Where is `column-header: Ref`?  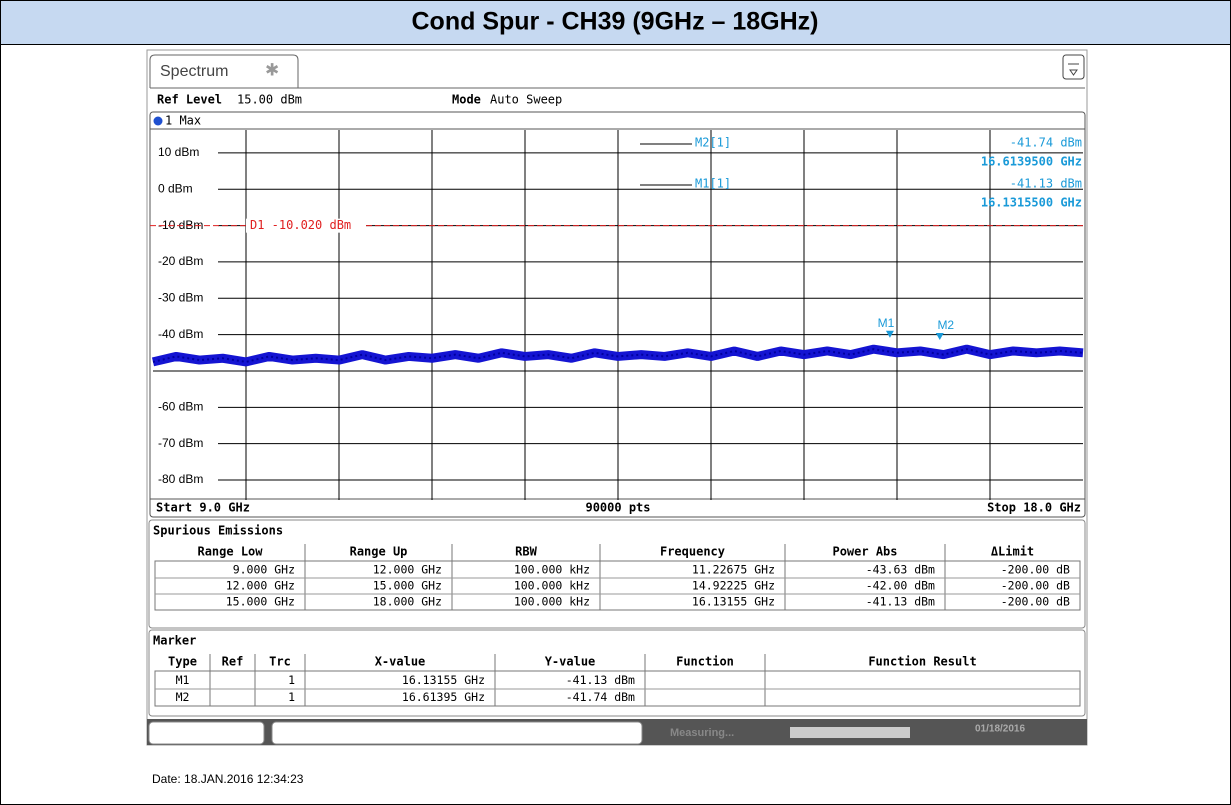
column-header: Ref is located at coordinates (233, 662).